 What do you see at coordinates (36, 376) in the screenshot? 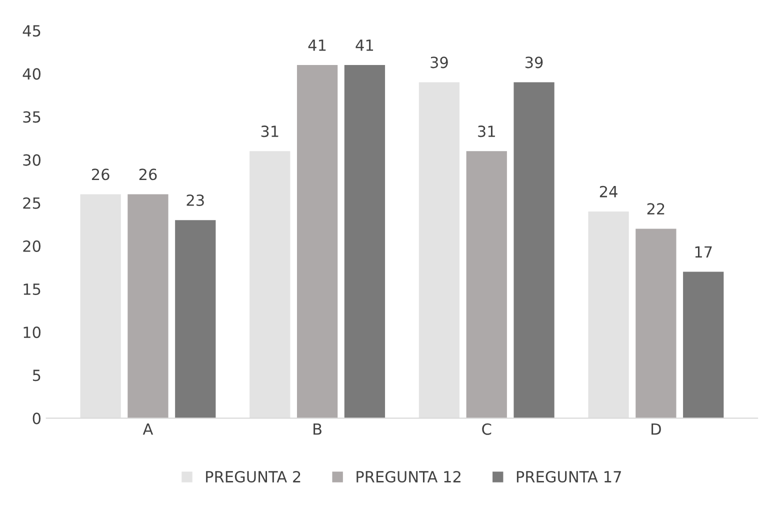
I see `y-tick-label: 5` at bounding box center [36, 376].